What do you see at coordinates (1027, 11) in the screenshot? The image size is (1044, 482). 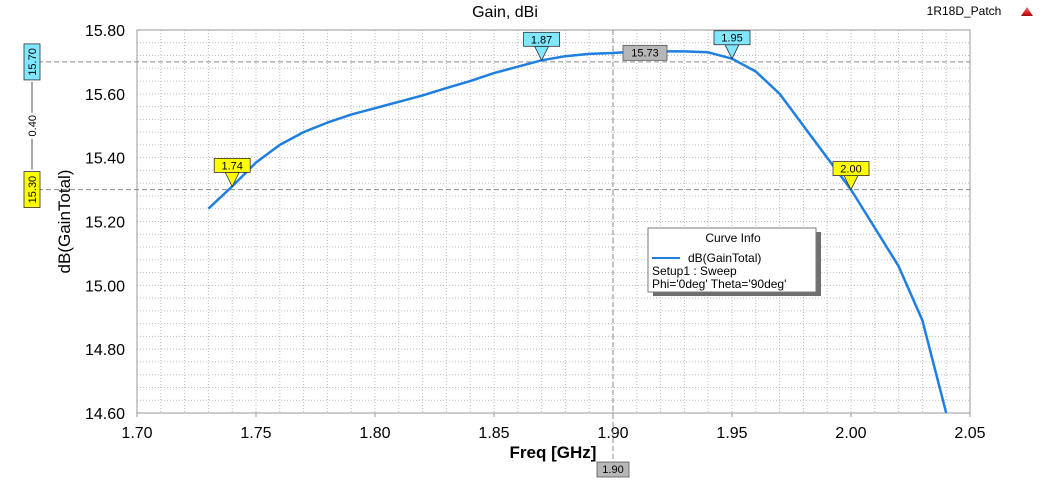 I see `logo-icon` at bounding box center [1027, 11].